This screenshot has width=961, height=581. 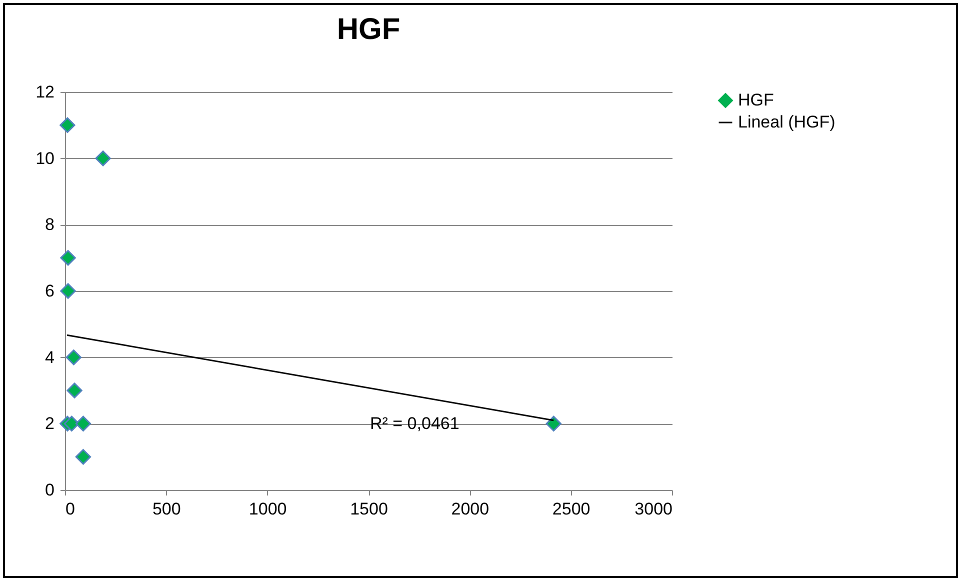 I want to click on y-tick-label: 2, so click(x=49, y=424).